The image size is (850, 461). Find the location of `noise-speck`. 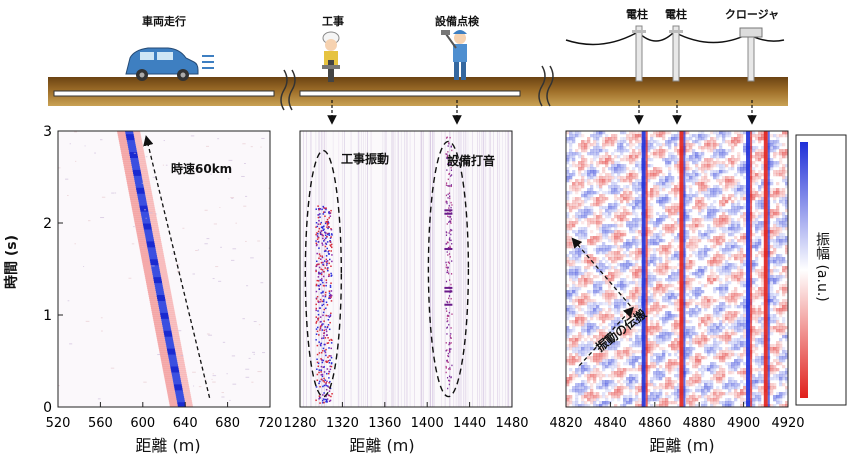

noise-speck is located at coordinates (213, 279).